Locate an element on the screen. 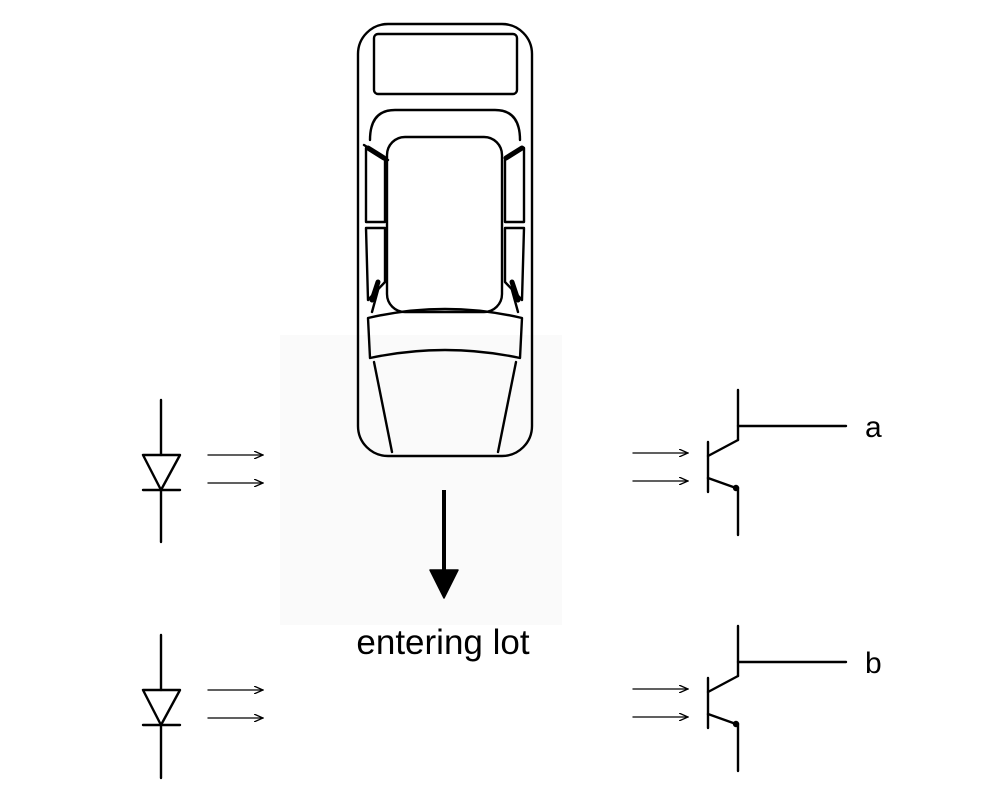 Image resolution: width=991 pixels, height=808 pixels. car-top-view-icon is located at coordinates (445, 240).